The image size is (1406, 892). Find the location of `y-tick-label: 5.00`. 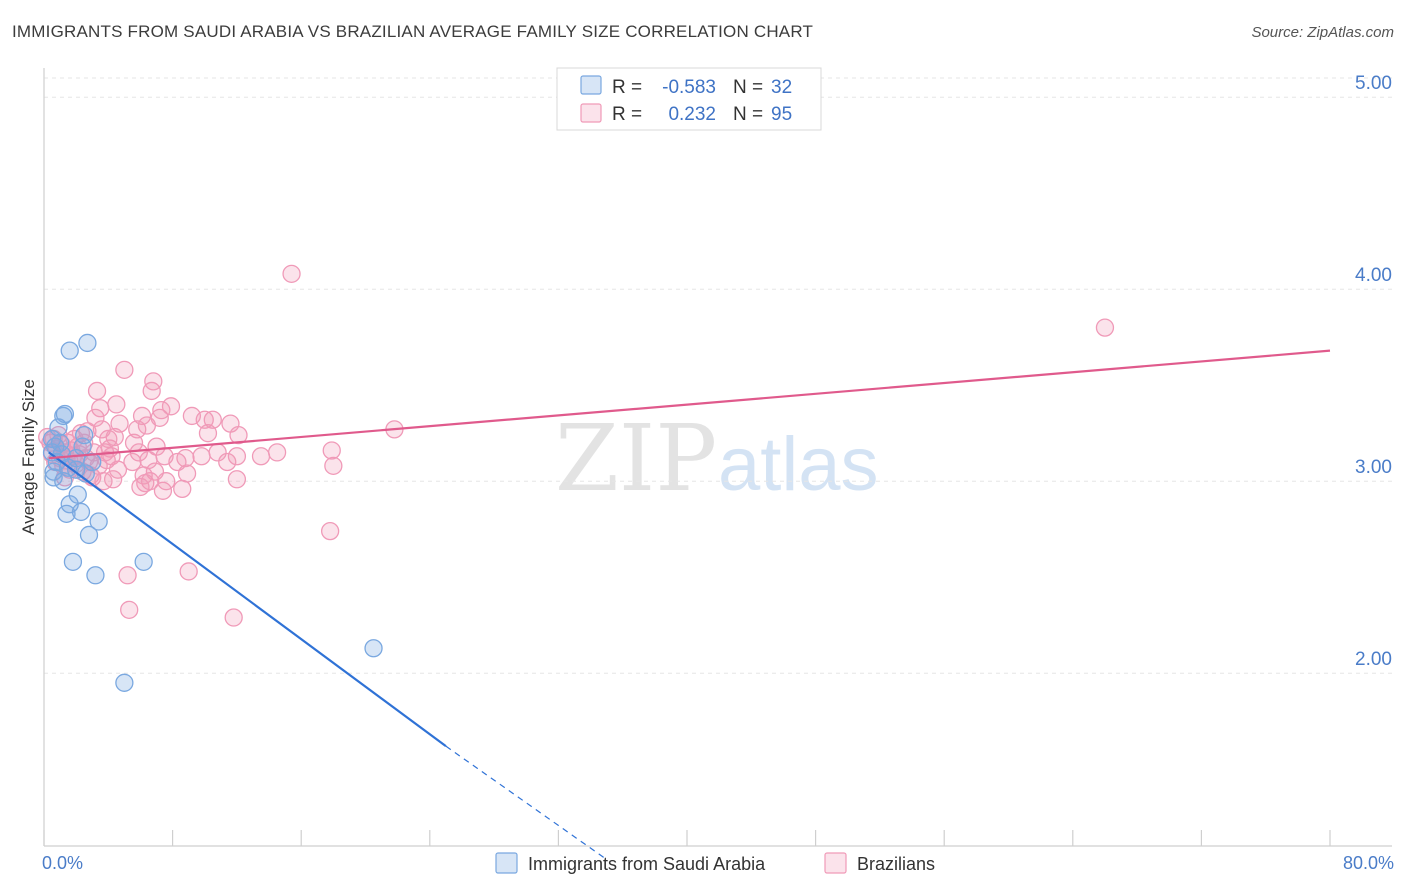

y-tick-label: 5.00 is located at coordinates (1373, 83).